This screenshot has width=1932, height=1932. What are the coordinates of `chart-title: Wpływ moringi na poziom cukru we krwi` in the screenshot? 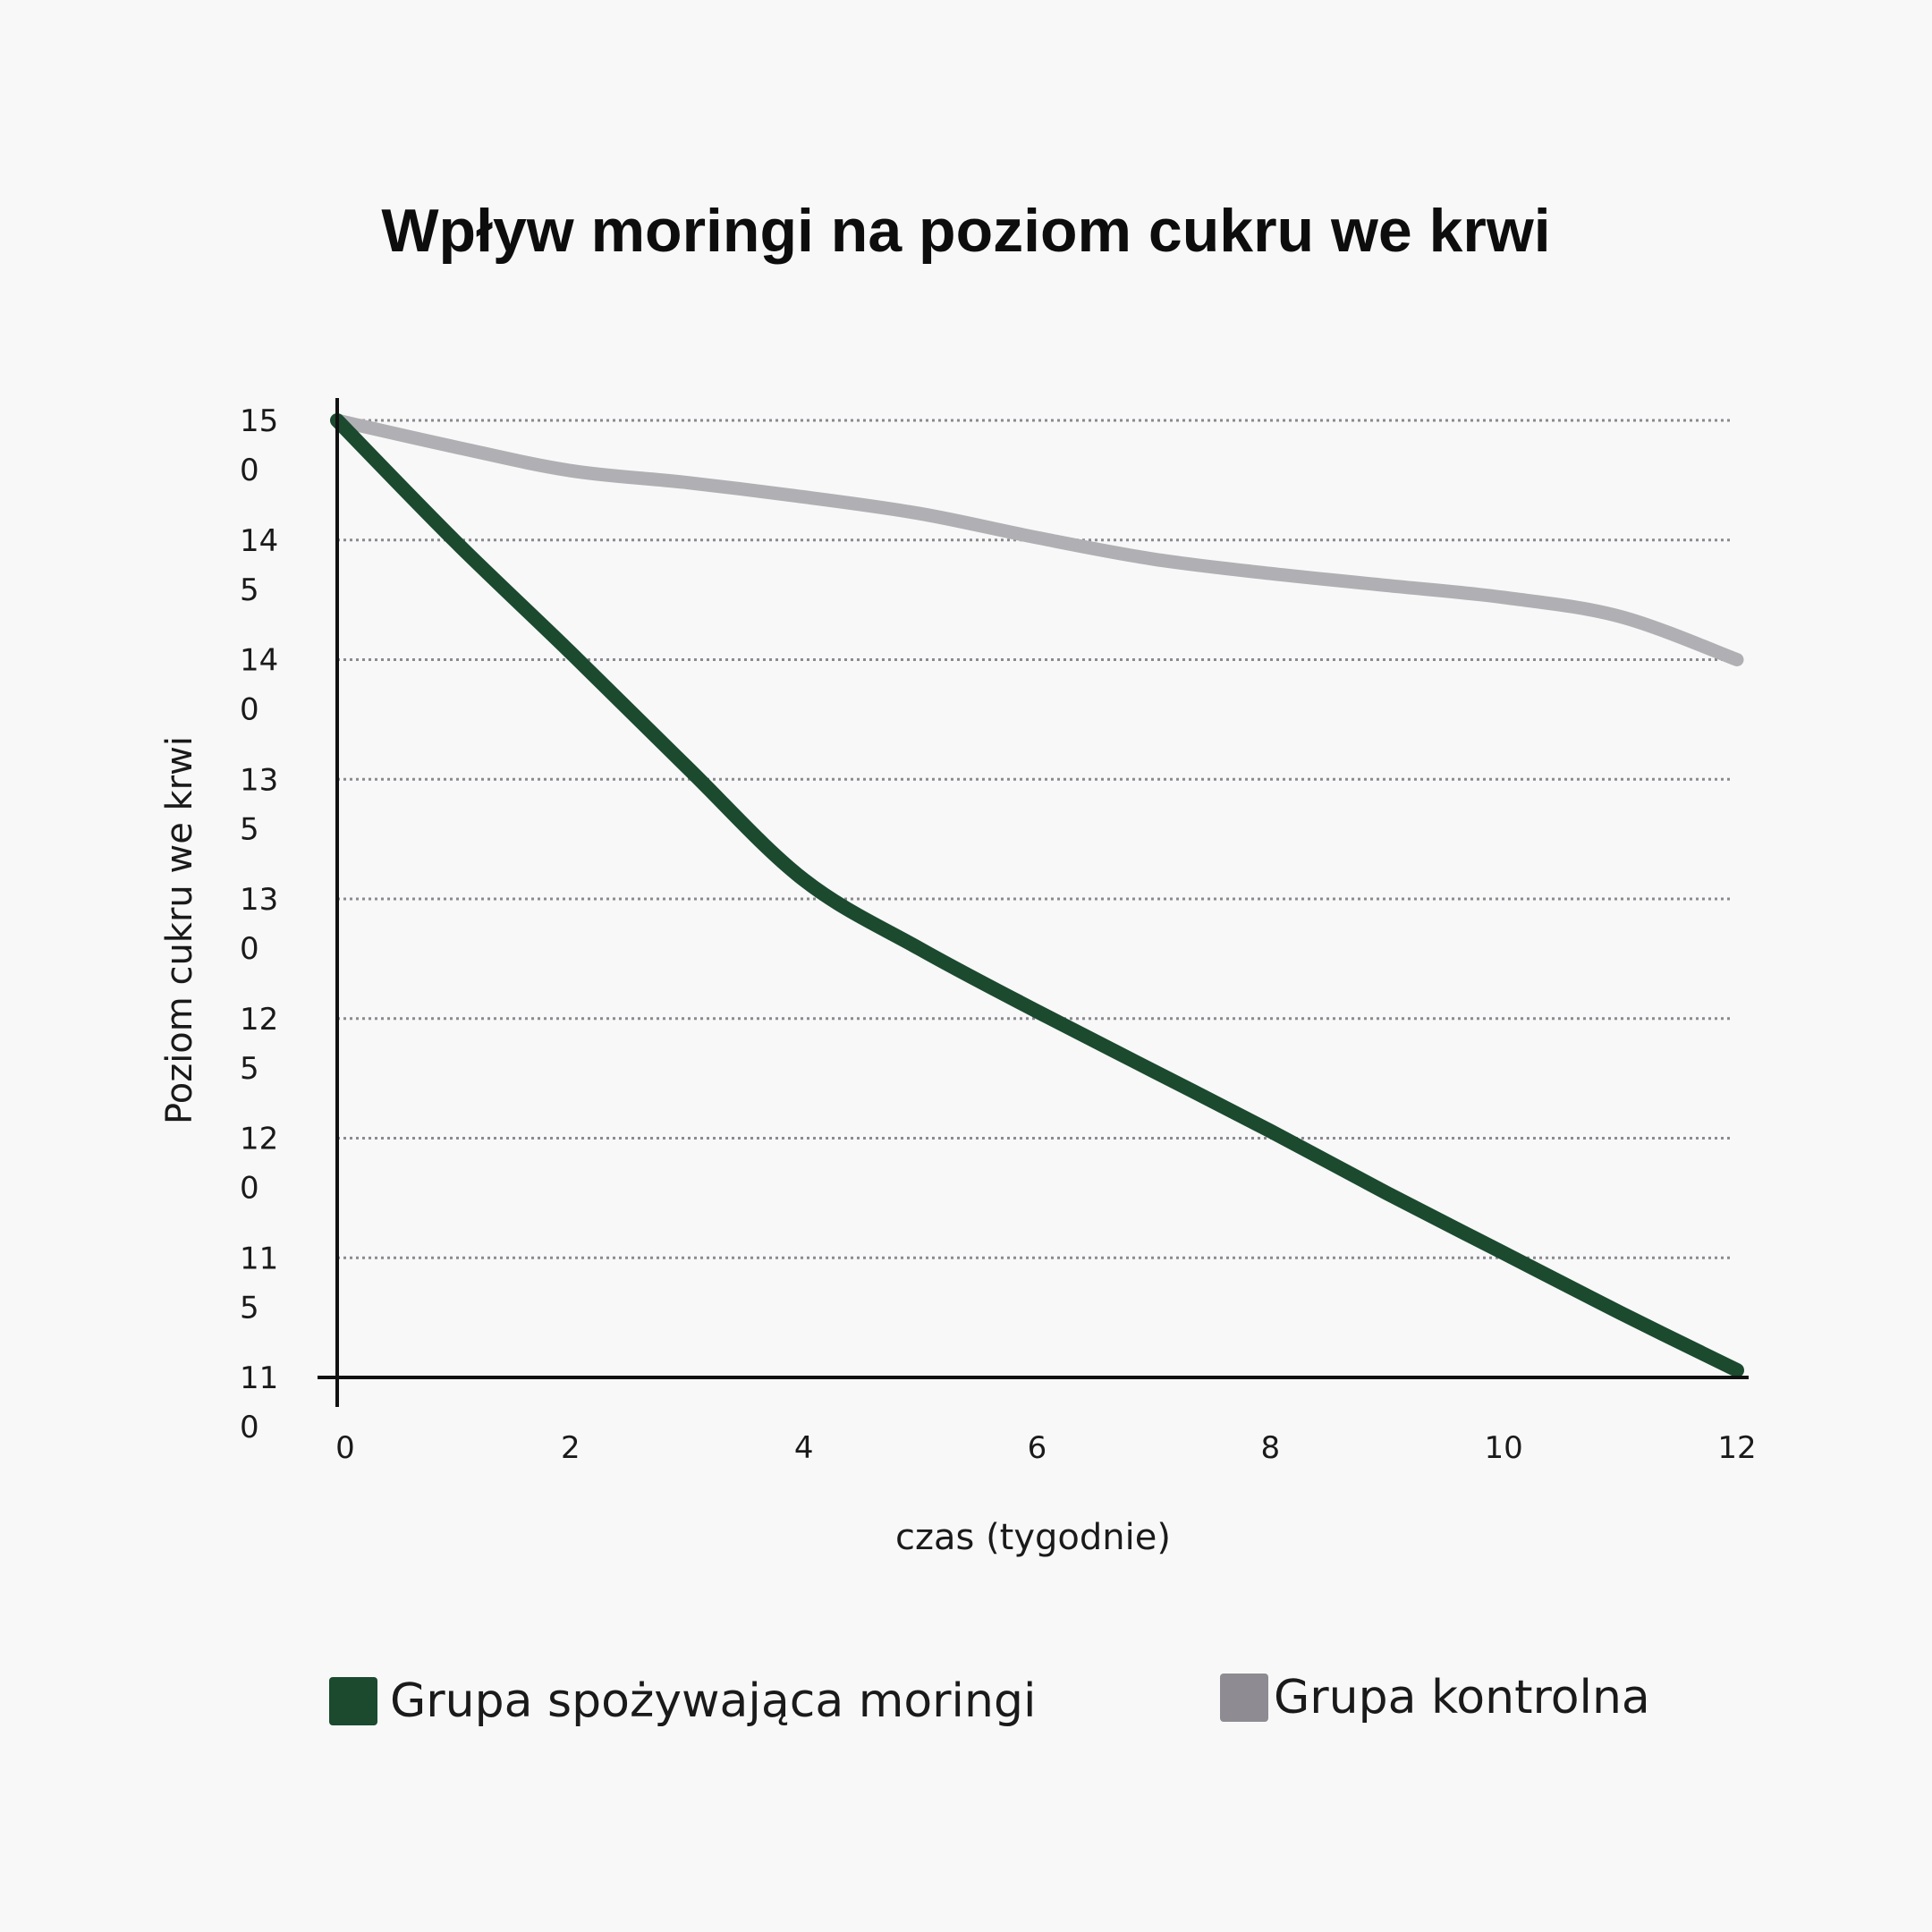 It's located at (966, 231).